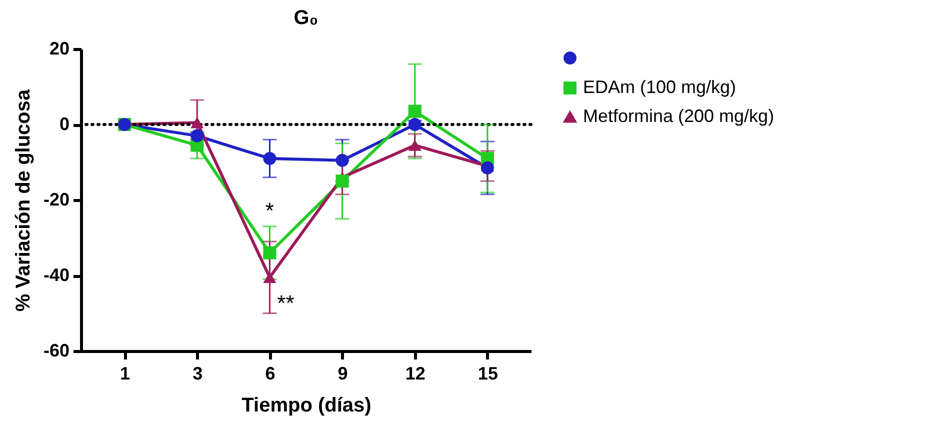 Image resolution: width=937 pixels, height=423 pixels. Describe the element at coordinates (64, 124) in the screenshot. I see `y-tick-label: 0` at that location.